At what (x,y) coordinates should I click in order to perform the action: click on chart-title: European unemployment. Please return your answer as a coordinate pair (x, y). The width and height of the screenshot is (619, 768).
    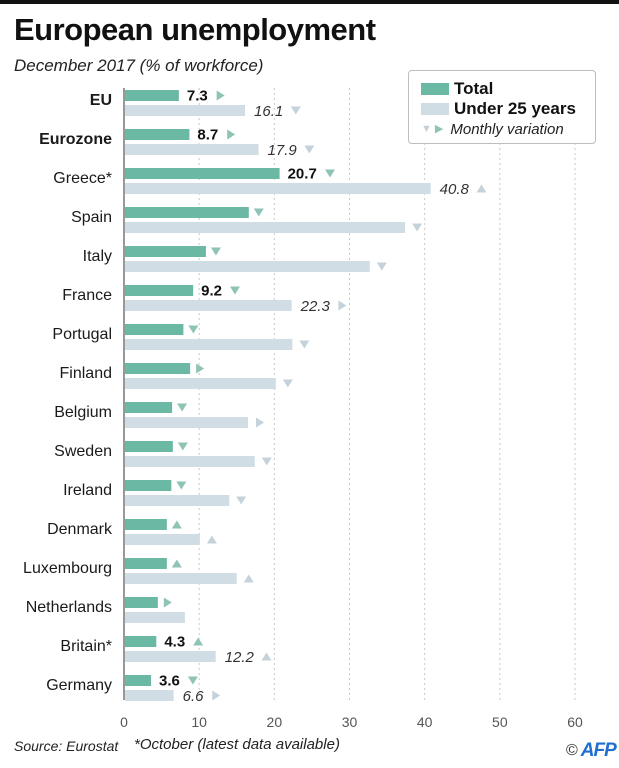
    Looking at the image, I should click on (195, 29).